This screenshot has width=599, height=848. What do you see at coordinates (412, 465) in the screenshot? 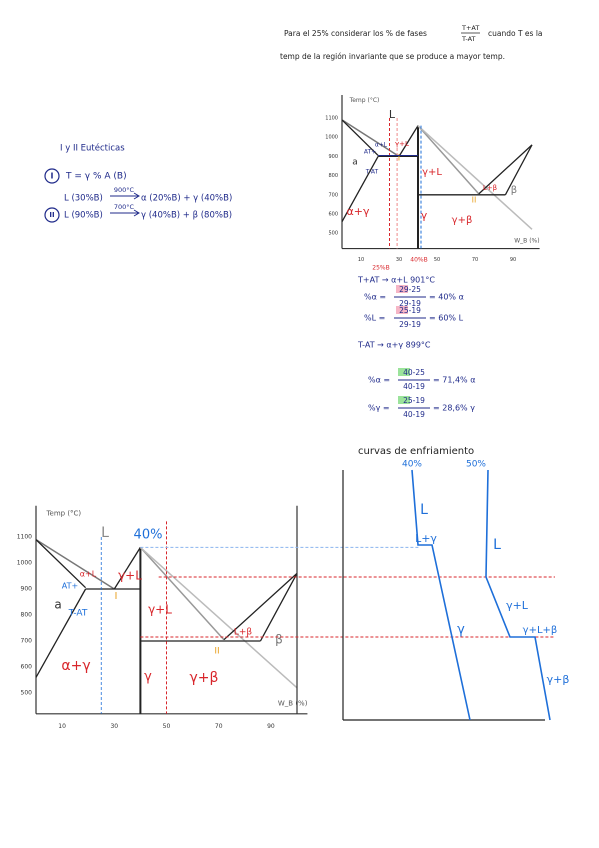
I see `curve-label: 40%` at bounding box center [412, 465].